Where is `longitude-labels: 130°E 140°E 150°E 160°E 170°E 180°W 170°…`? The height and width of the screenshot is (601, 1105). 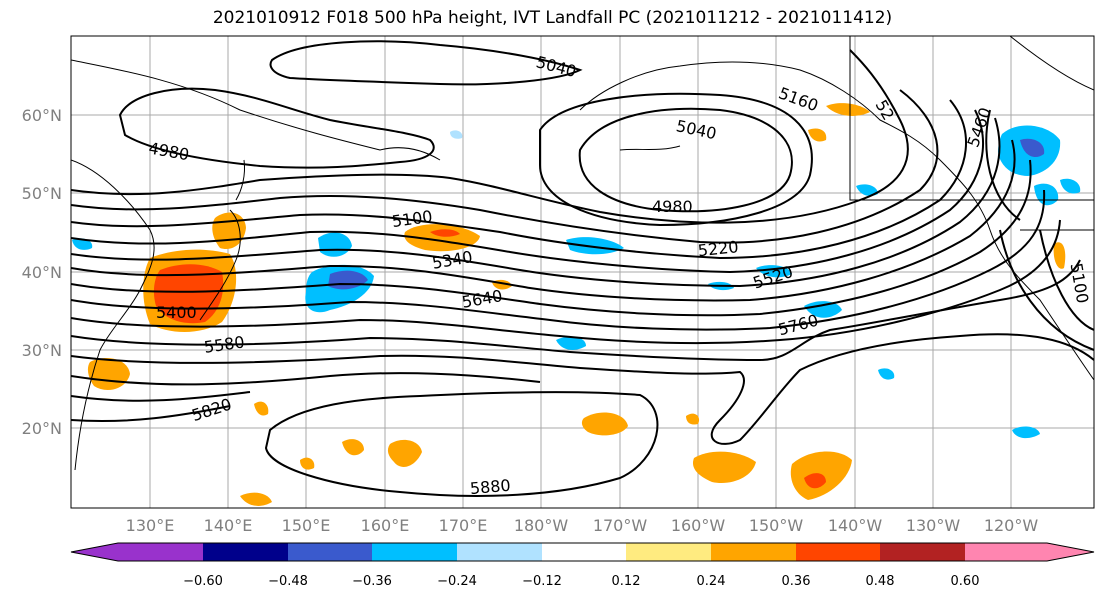
longitude-labels: 130°E 140°E 150°E 160°E 170°E 180°W 170°… is located at coordinates (582, 525).